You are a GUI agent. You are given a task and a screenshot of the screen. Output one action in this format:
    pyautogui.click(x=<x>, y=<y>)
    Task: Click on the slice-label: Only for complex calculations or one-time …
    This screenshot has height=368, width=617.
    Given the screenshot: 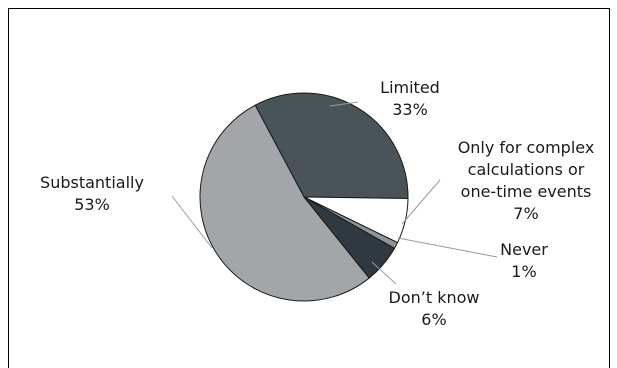 What is the action you would take?
    pyautogui.click(x=526, y=180)
    